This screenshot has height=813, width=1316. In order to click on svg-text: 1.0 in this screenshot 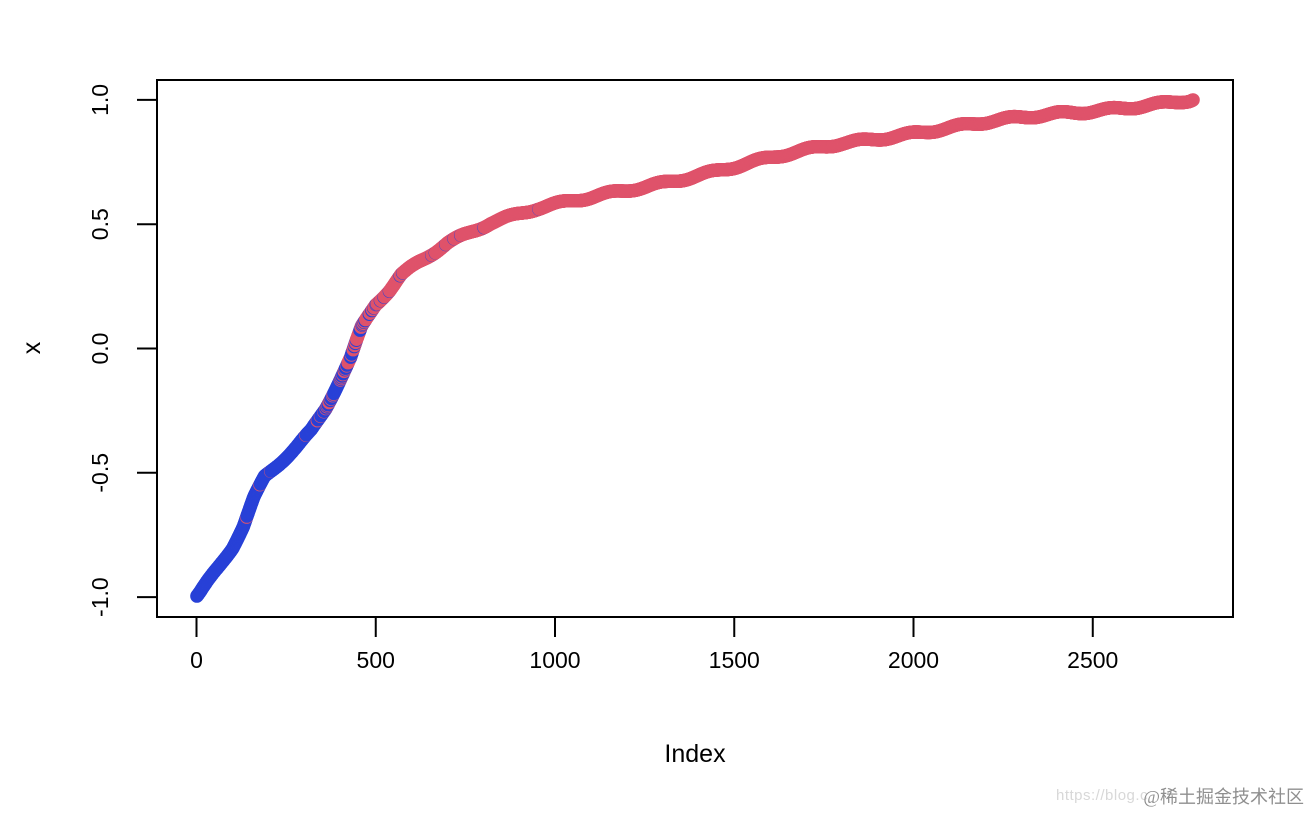, I will do `click(100, 100)`.